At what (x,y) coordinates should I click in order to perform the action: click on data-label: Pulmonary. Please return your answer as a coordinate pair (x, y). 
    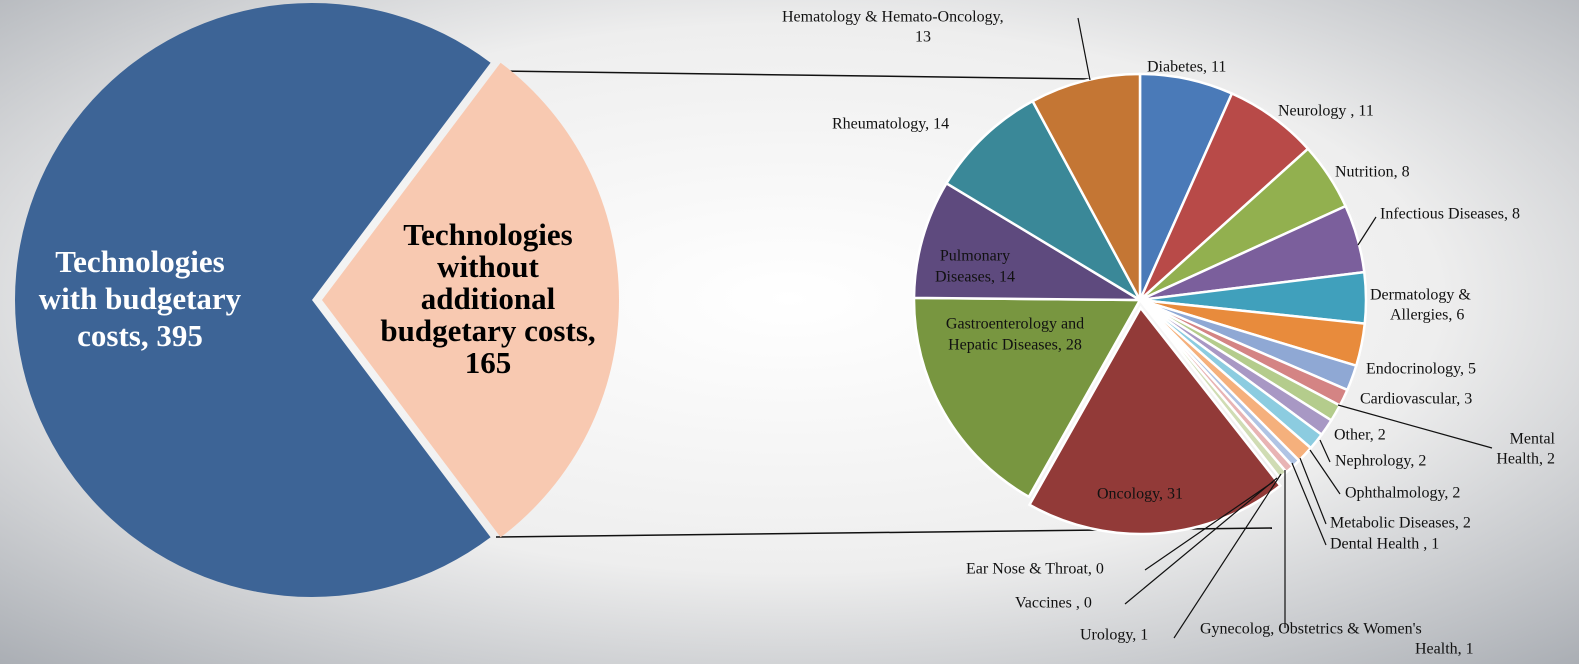
    Looking at the image, I should click on (975, 256).